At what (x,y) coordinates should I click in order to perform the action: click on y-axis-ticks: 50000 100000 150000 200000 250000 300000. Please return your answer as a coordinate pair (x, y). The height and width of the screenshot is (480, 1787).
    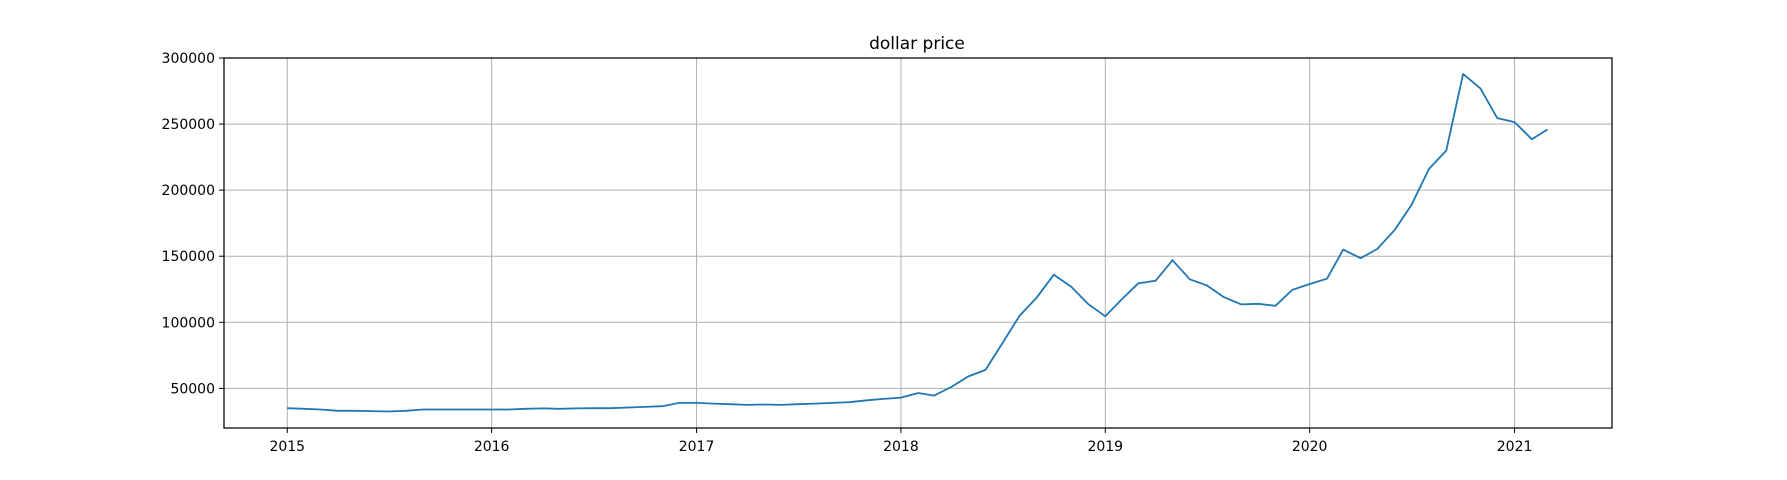
    Looking at the image, I should click on (193, 224).